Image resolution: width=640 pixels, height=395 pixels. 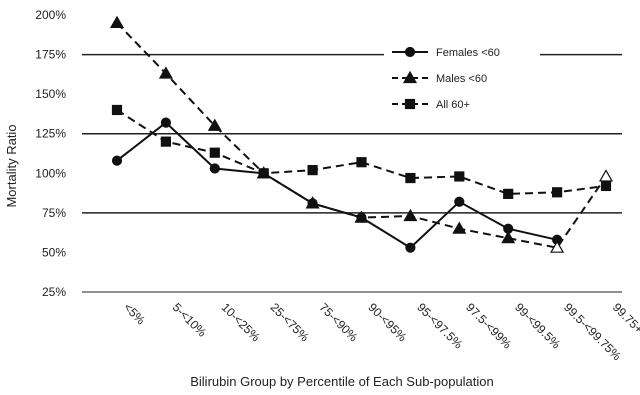 I want to click on y-tick-label: 25%, so click(x=54, y=292).